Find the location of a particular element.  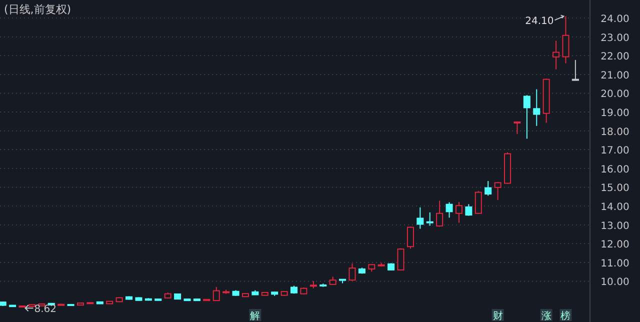

y-tick-label: 20.00 is located at coordinates (615, 94).